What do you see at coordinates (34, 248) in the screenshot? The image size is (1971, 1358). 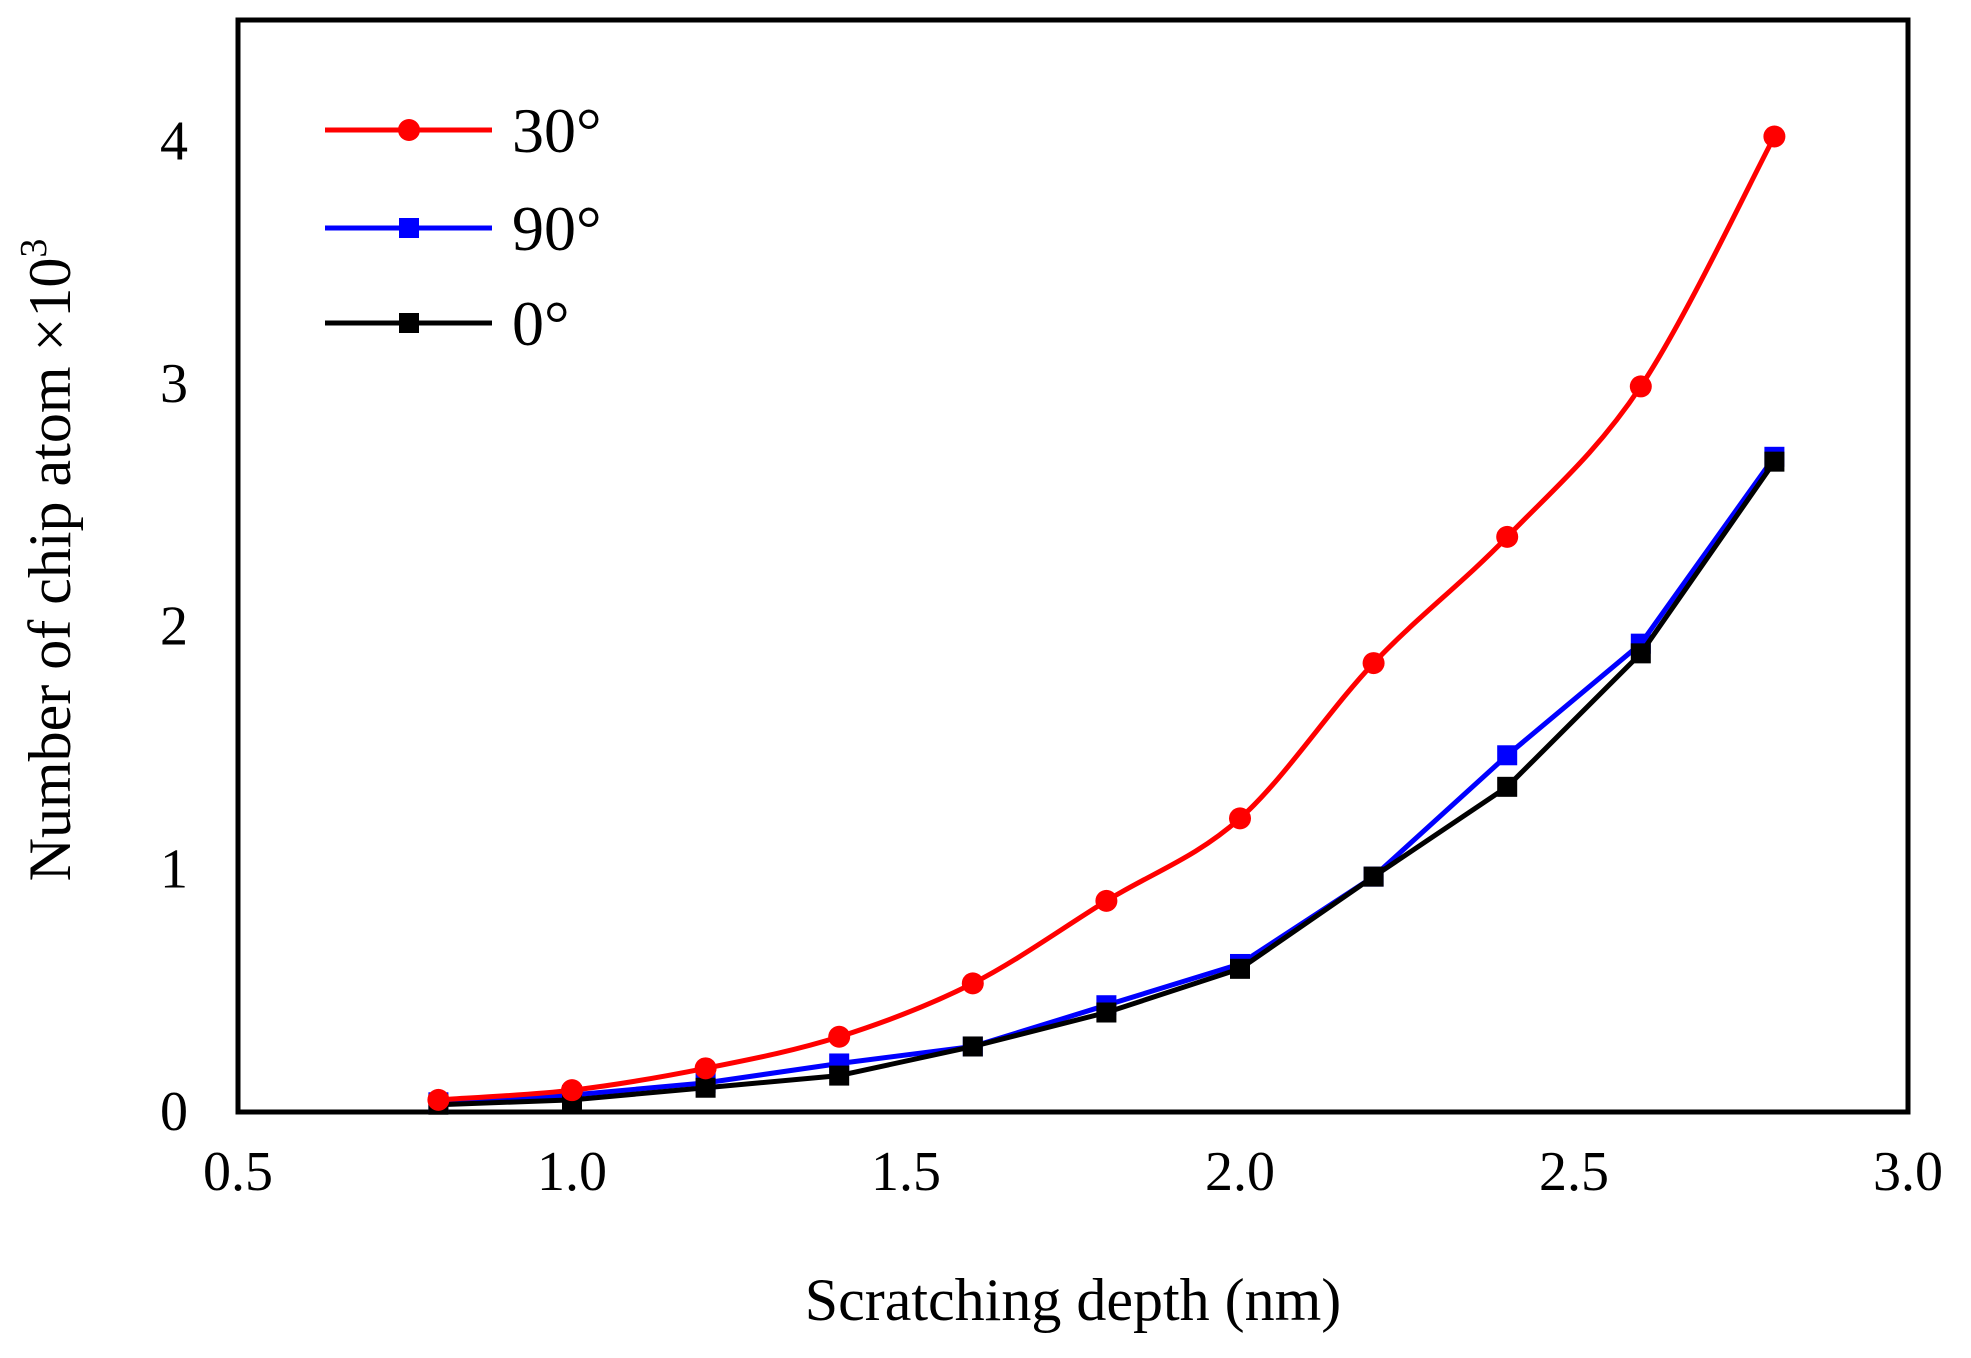 I see `y-axis-title-superscript: 3` at bounding box center [34, 248].